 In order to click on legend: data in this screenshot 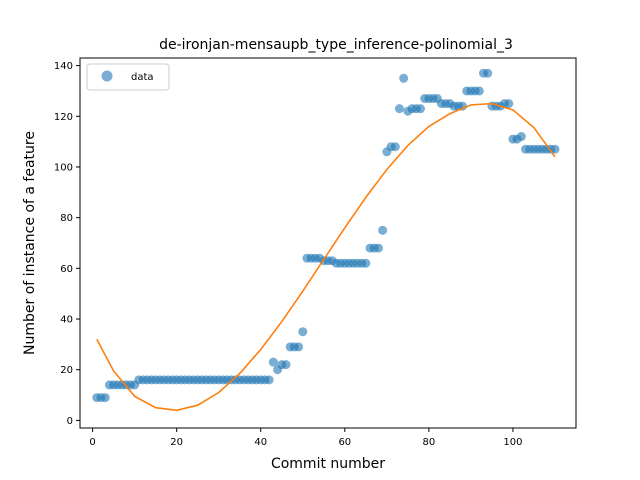, I will do `click(128, 77)`.